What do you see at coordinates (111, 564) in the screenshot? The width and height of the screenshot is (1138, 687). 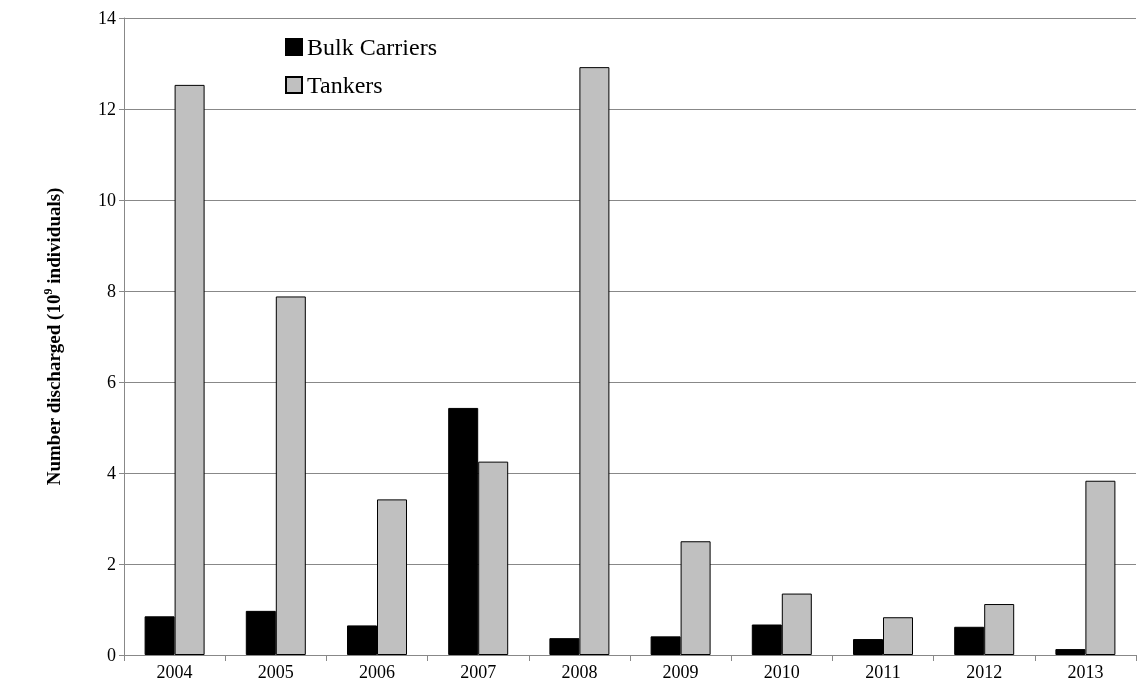 I see `y-tick-label: 2` at bounding box center [111, 564].